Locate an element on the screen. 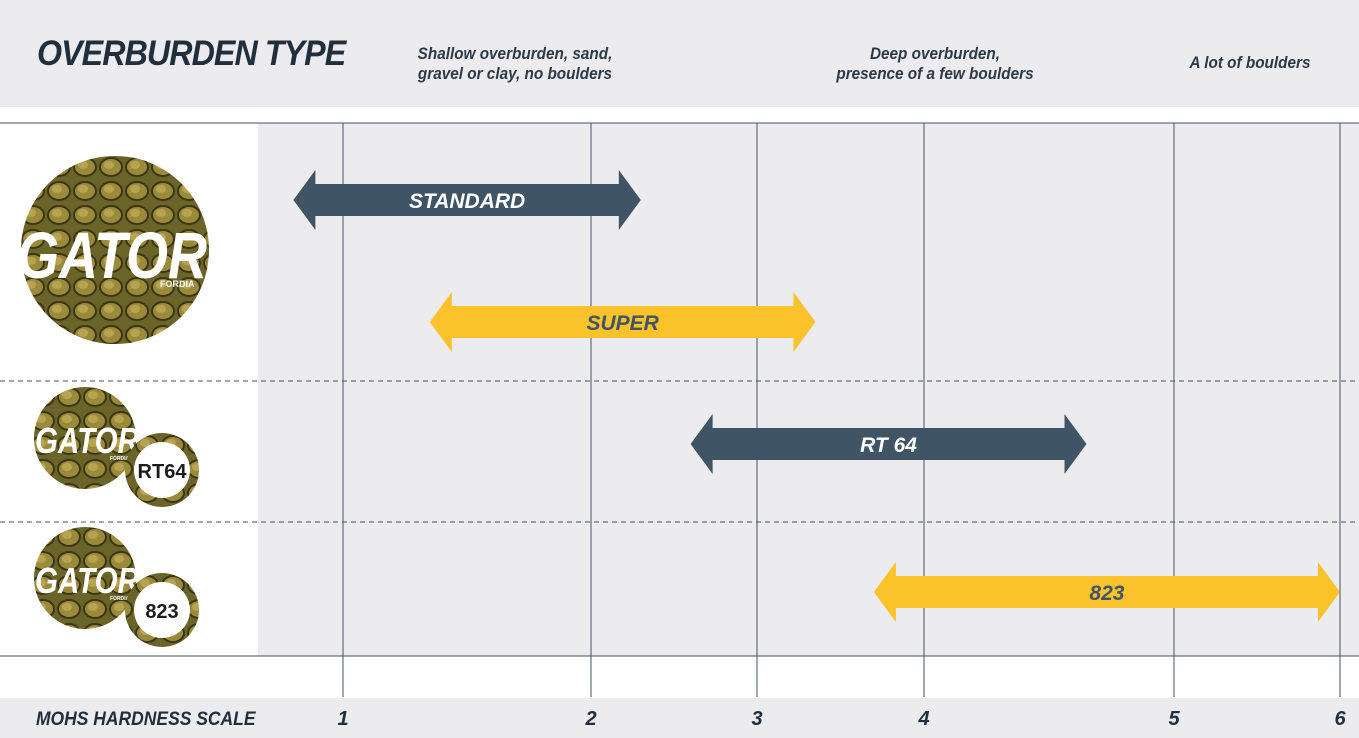  range-label: 823 is located at coordinates (1106, 593).